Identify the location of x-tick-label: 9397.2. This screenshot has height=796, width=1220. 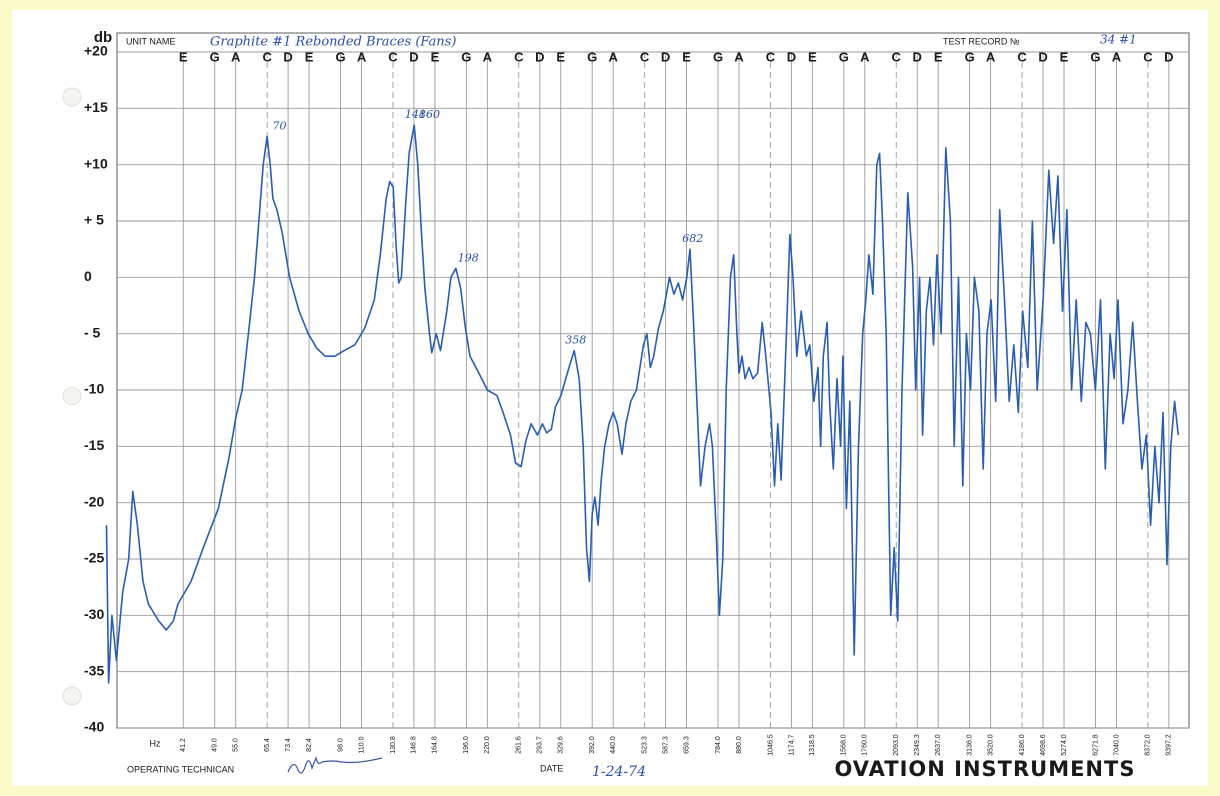
(1169, 745).